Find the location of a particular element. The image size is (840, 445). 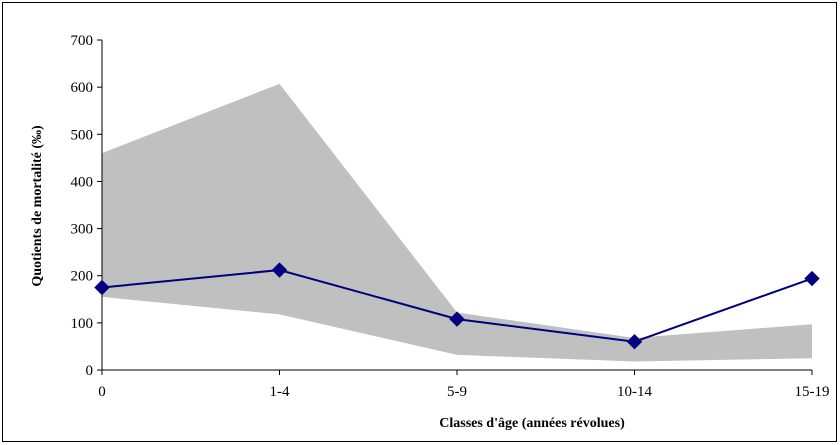

x-tick-label: 15-19 is located at coordinates (812, 392).